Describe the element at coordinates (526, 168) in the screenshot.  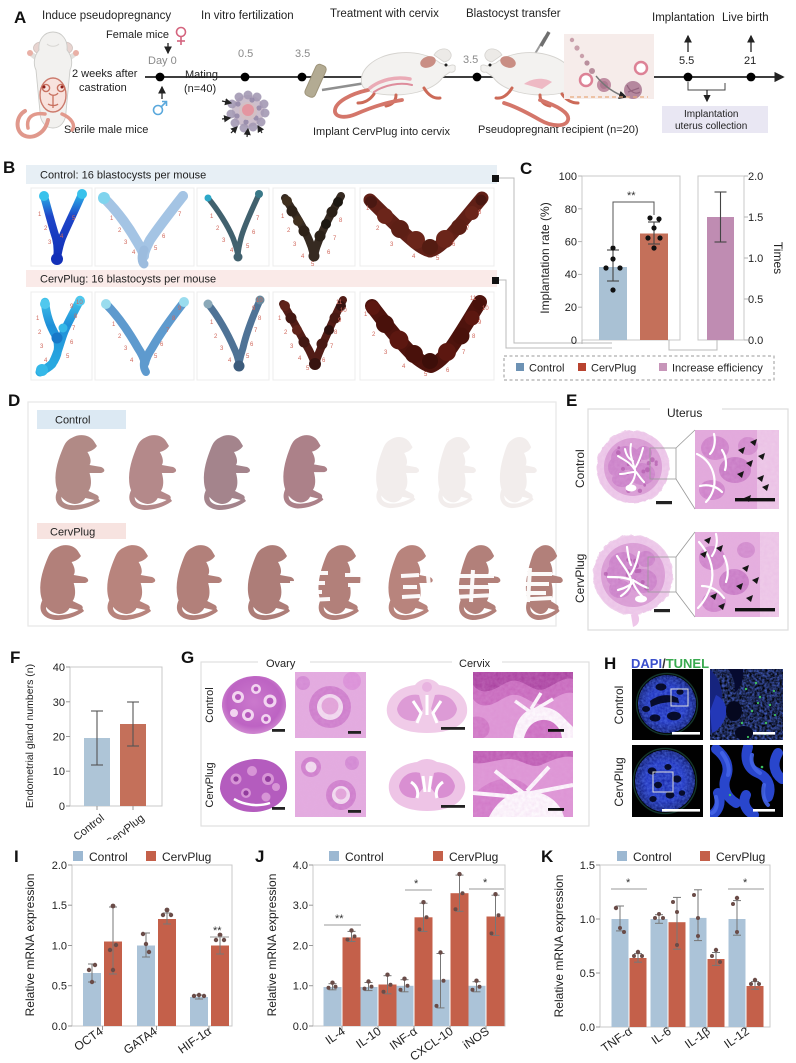
I see `svg-text: C` at that location.